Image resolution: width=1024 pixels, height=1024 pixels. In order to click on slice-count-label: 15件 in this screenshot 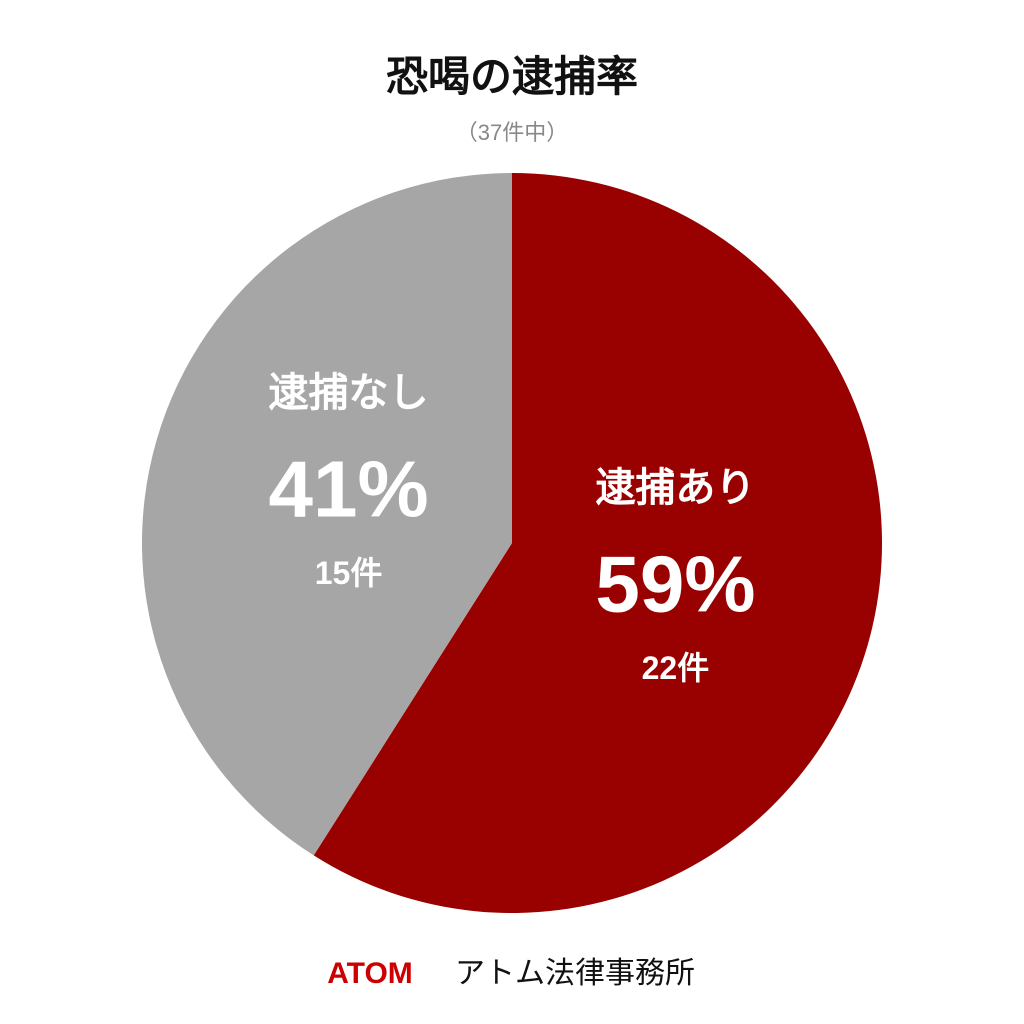, I will do `click(349, 573)`.